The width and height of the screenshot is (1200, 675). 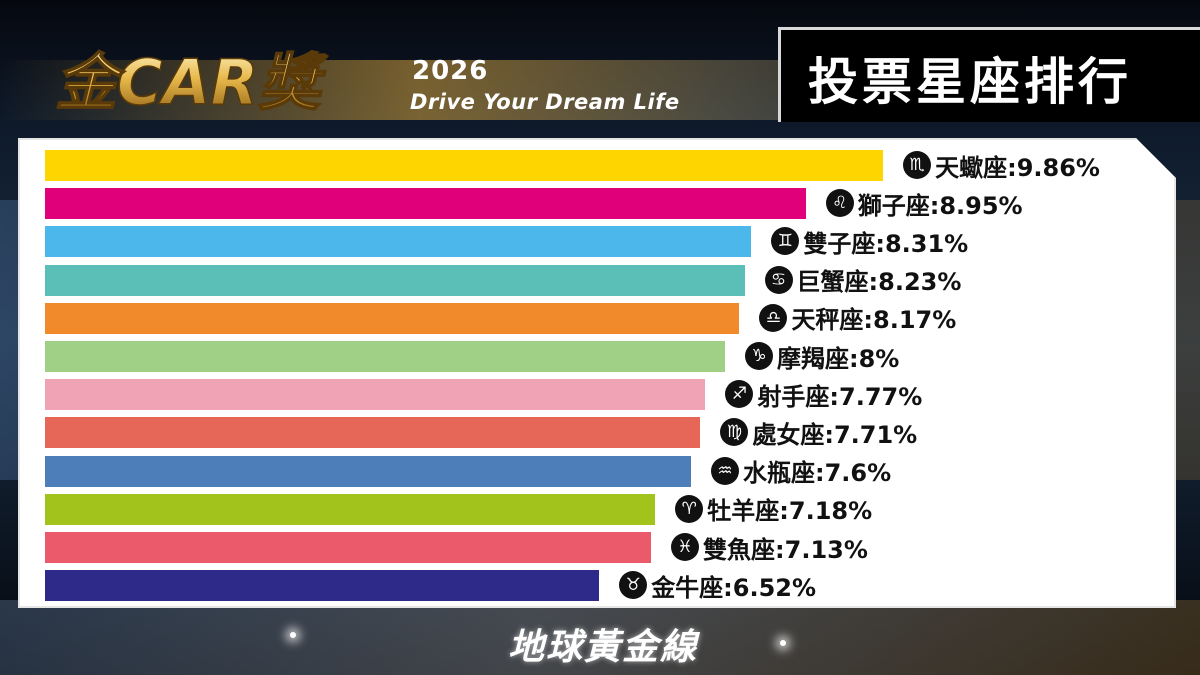 What do you see at coordinates (778, 279) in the screenshot?
I see `cancer-icon: ♋` at bounding box center [778, 279].